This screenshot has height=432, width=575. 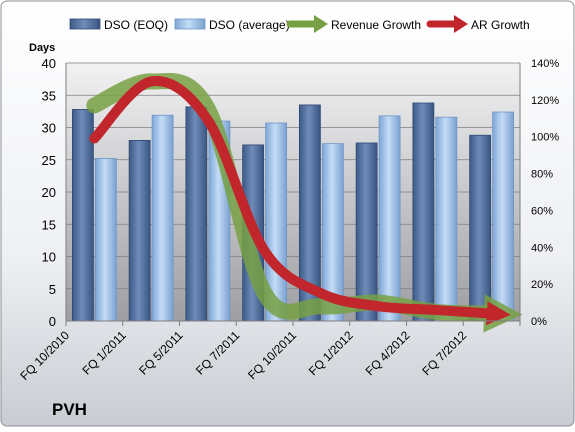 I want to click on y-left-tick-label: 40, so click(x=49, y=63).